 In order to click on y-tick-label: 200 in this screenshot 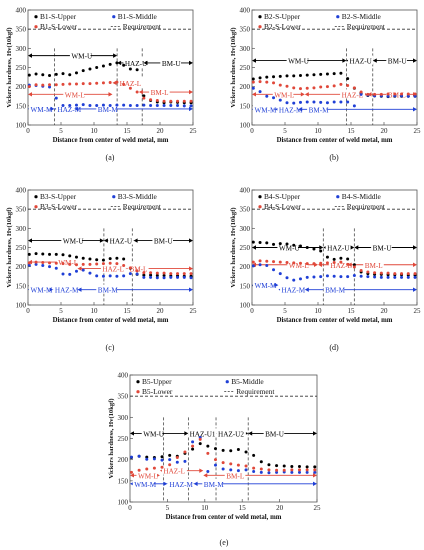, I will do `click(21, 87)`.